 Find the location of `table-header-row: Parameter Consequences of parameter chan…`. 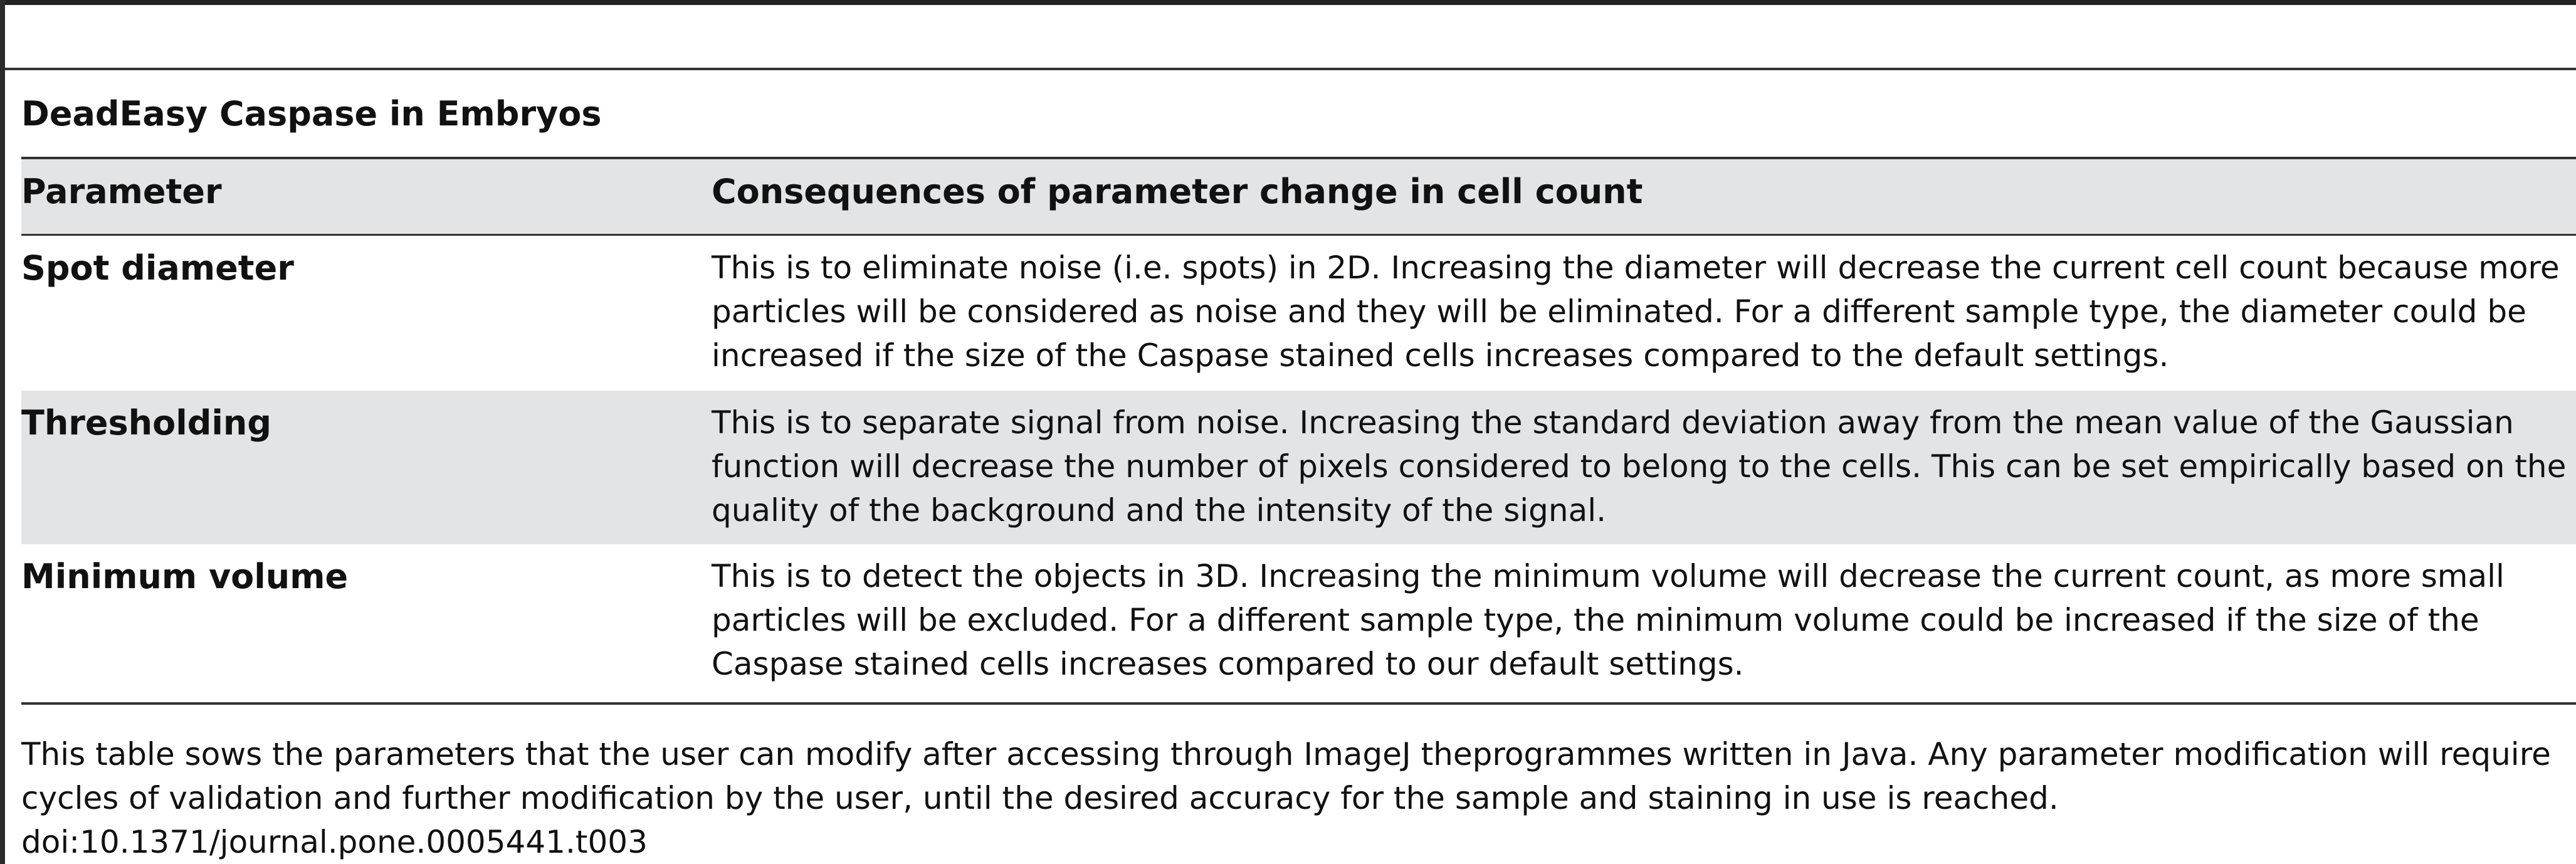

table-header-row: Parameter Consequences of parameter chan… is located at coordinates (1298, 196).